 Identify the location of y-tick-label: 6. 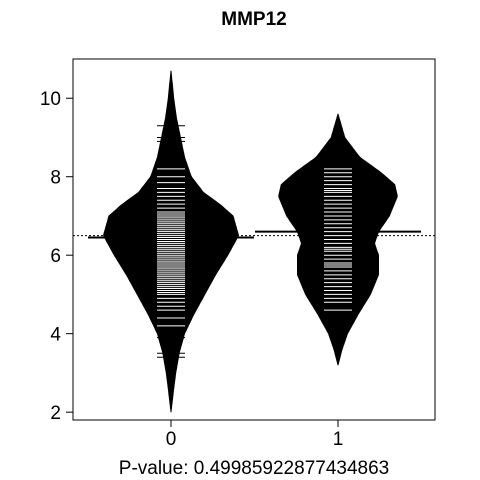
(55, 256).